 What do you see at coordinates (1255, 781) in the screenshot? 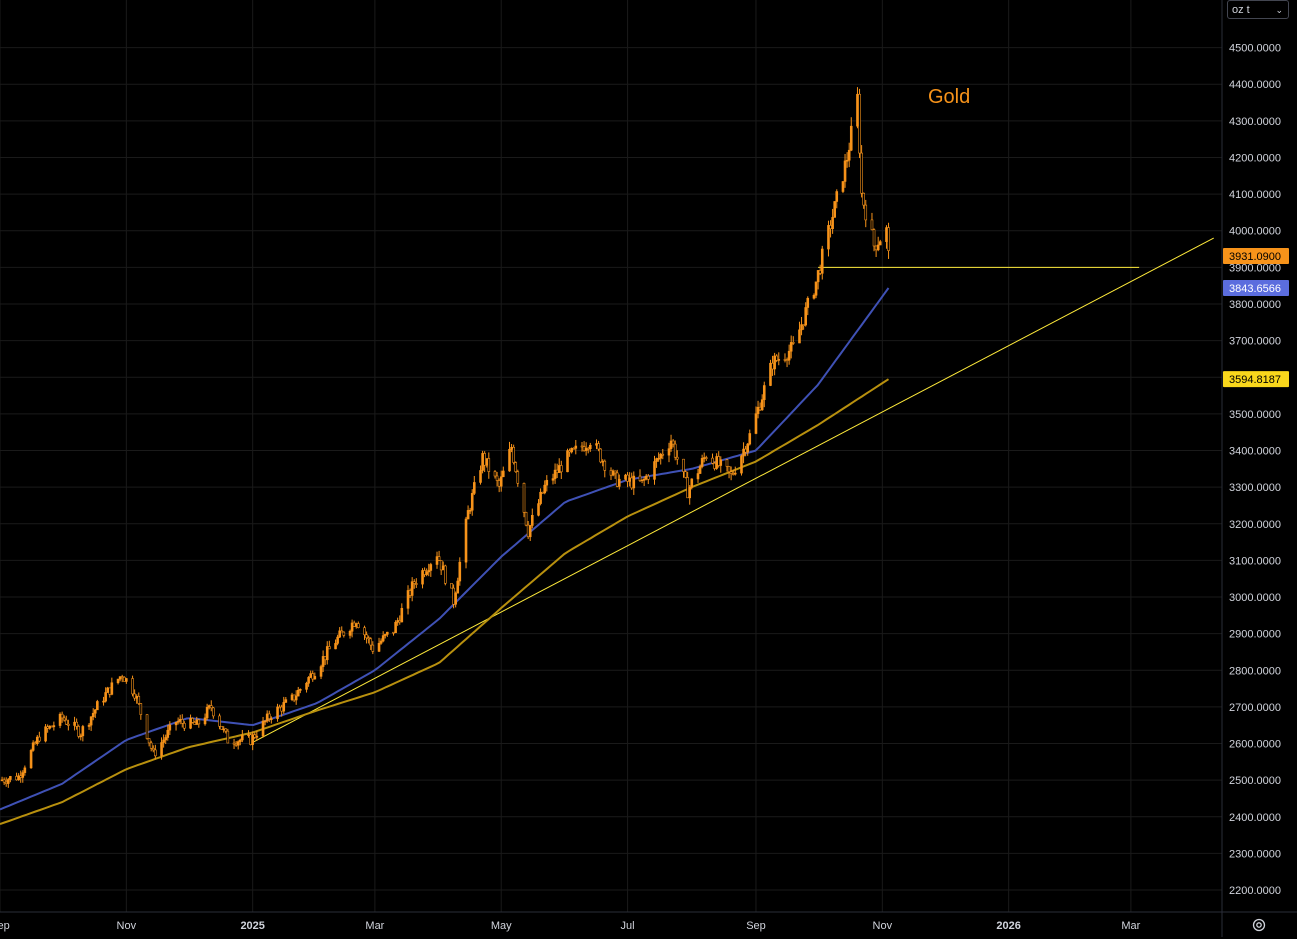
I see `y-tick-label: 2500.0000` at bounding box center [1255, 781].